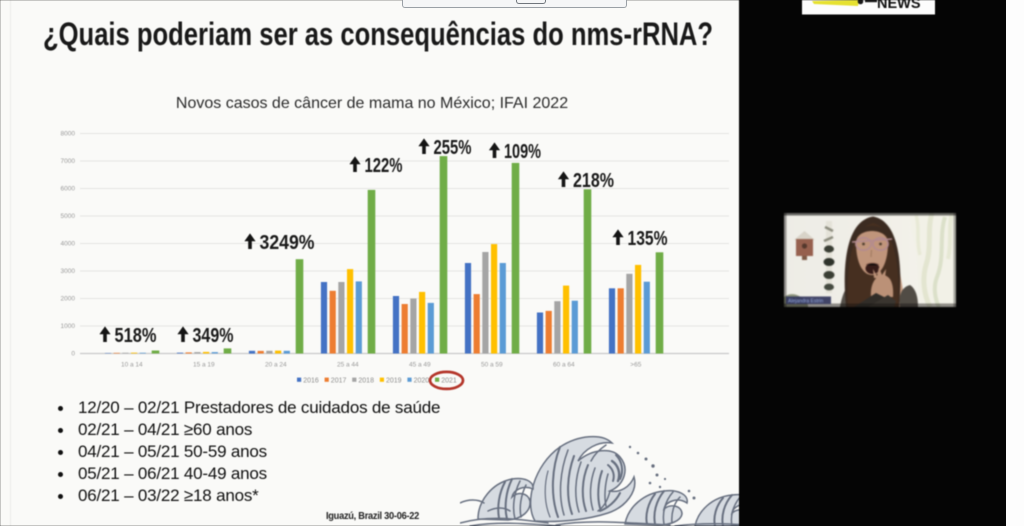 The height and width of the screenshot is (526, 1024). What do you see at coordinates (132, 365) in the screenshot?
I see `svg-text: 10 a 14` at bounding box center [132, 365].